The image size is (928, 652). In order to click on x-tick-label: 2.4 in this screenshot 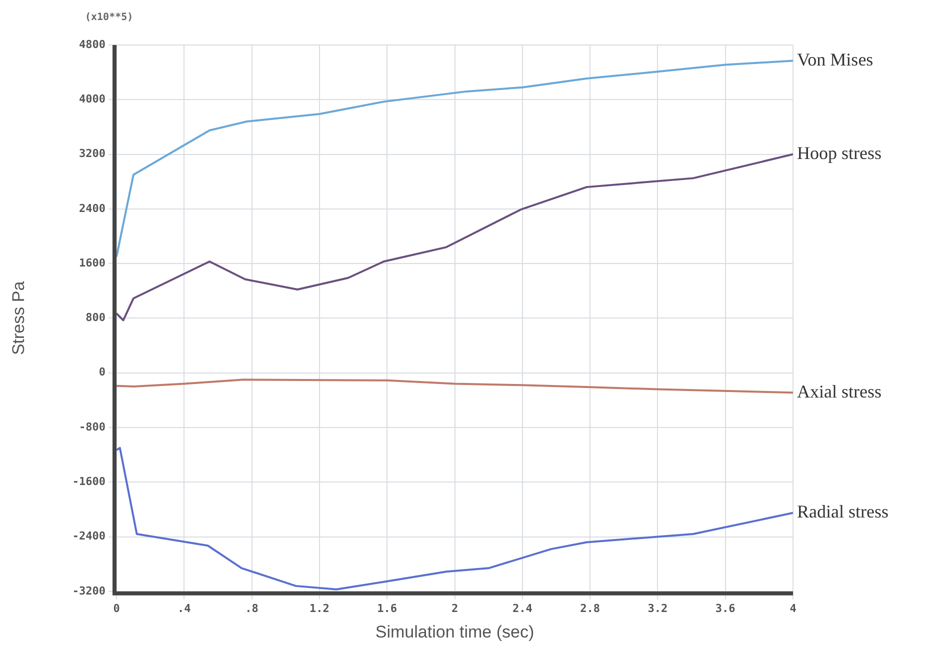, I will do `click(522, 608)`.